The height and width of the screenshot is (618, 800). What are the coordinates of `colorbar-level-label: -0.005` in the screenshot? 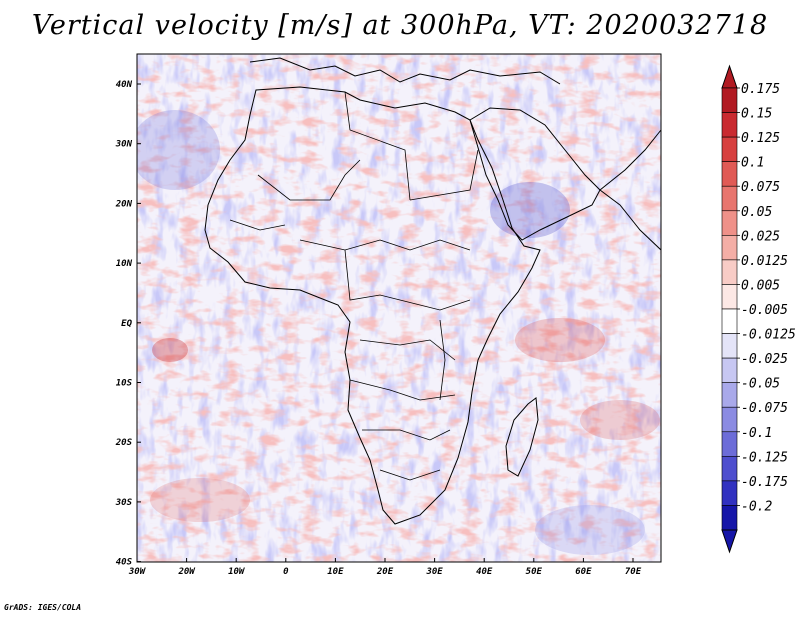 It's located at (764, 310).